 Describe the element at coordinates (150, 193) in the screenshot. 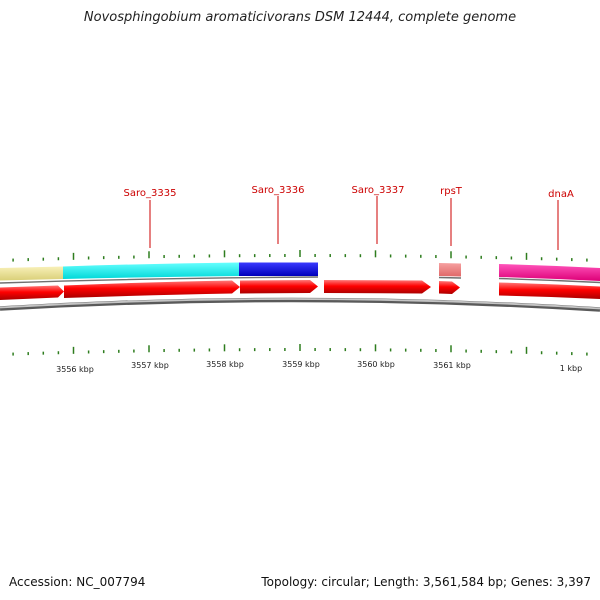

I see `gene-label-saro-3335: Saro_3335` at that location.